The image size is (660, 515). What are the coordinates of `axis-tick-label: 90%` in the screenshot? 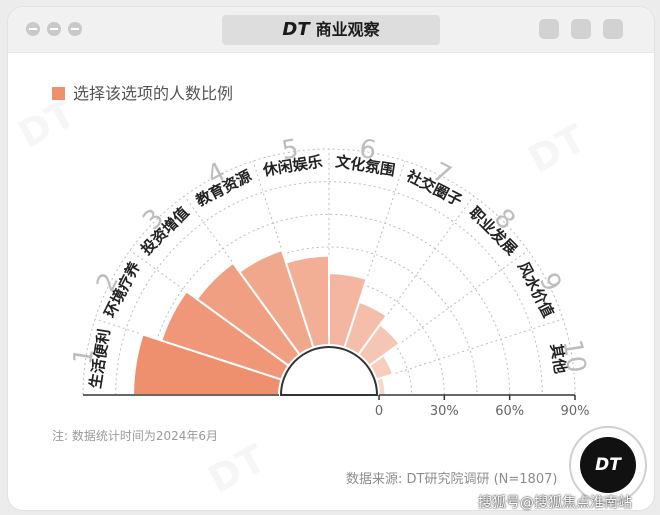 It's located at (575, 411).